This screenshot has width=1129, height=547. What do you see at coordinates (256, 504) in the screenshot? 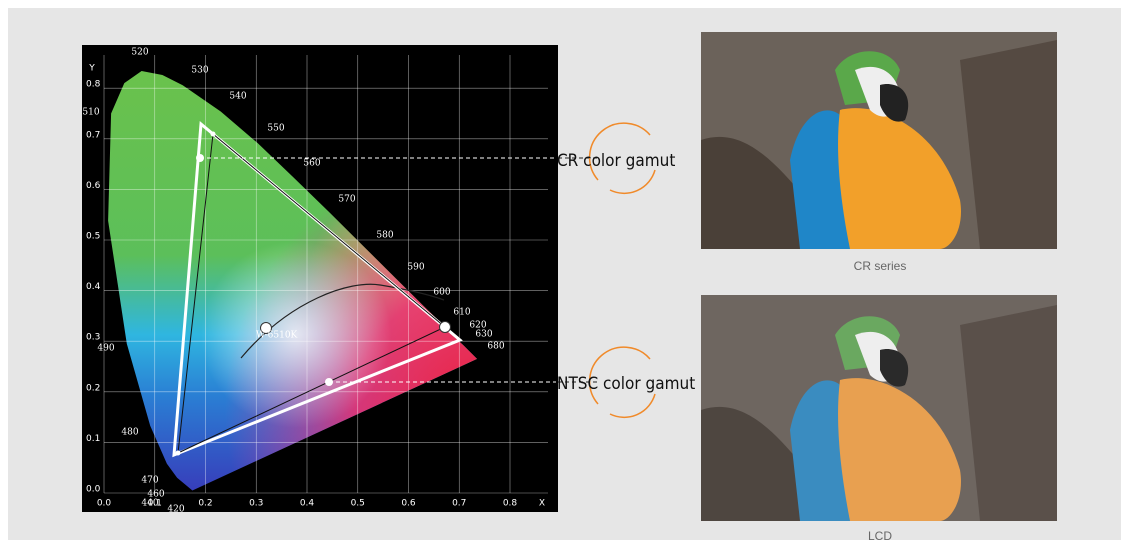
I see `x-tick-label: 0.3` at bounding box center [256, 504].